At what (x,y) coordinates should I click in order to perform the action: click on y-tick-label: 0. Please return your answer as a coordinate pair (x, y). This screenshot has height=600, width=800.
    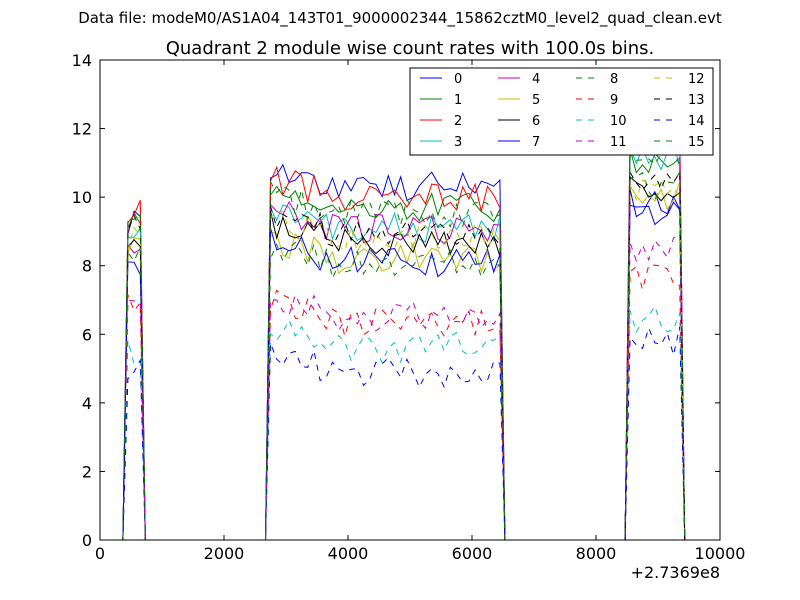
    Looking at the image, I should click on (87, 540).